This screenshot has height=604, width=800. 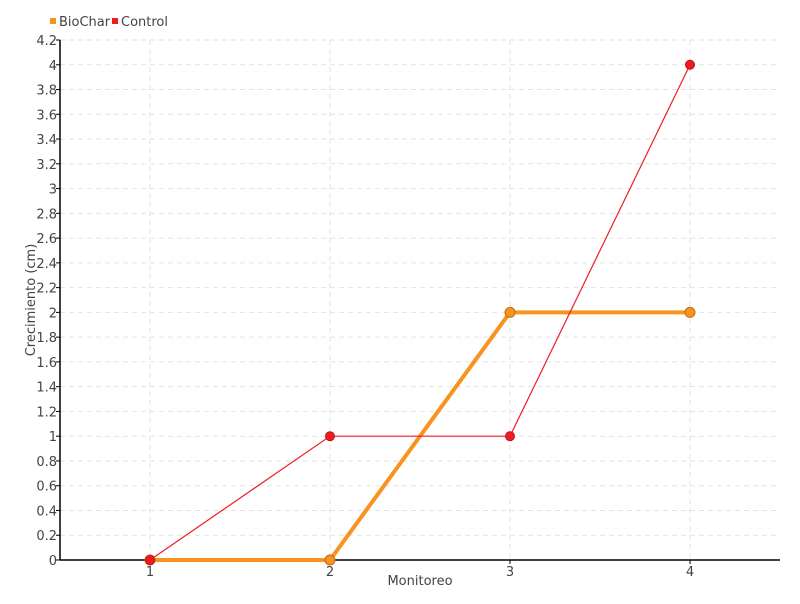 What do you see at coordinates (53, 21) in the screenshot?
I see `legend-swatch-biochar` at bounding box center [53, 21].